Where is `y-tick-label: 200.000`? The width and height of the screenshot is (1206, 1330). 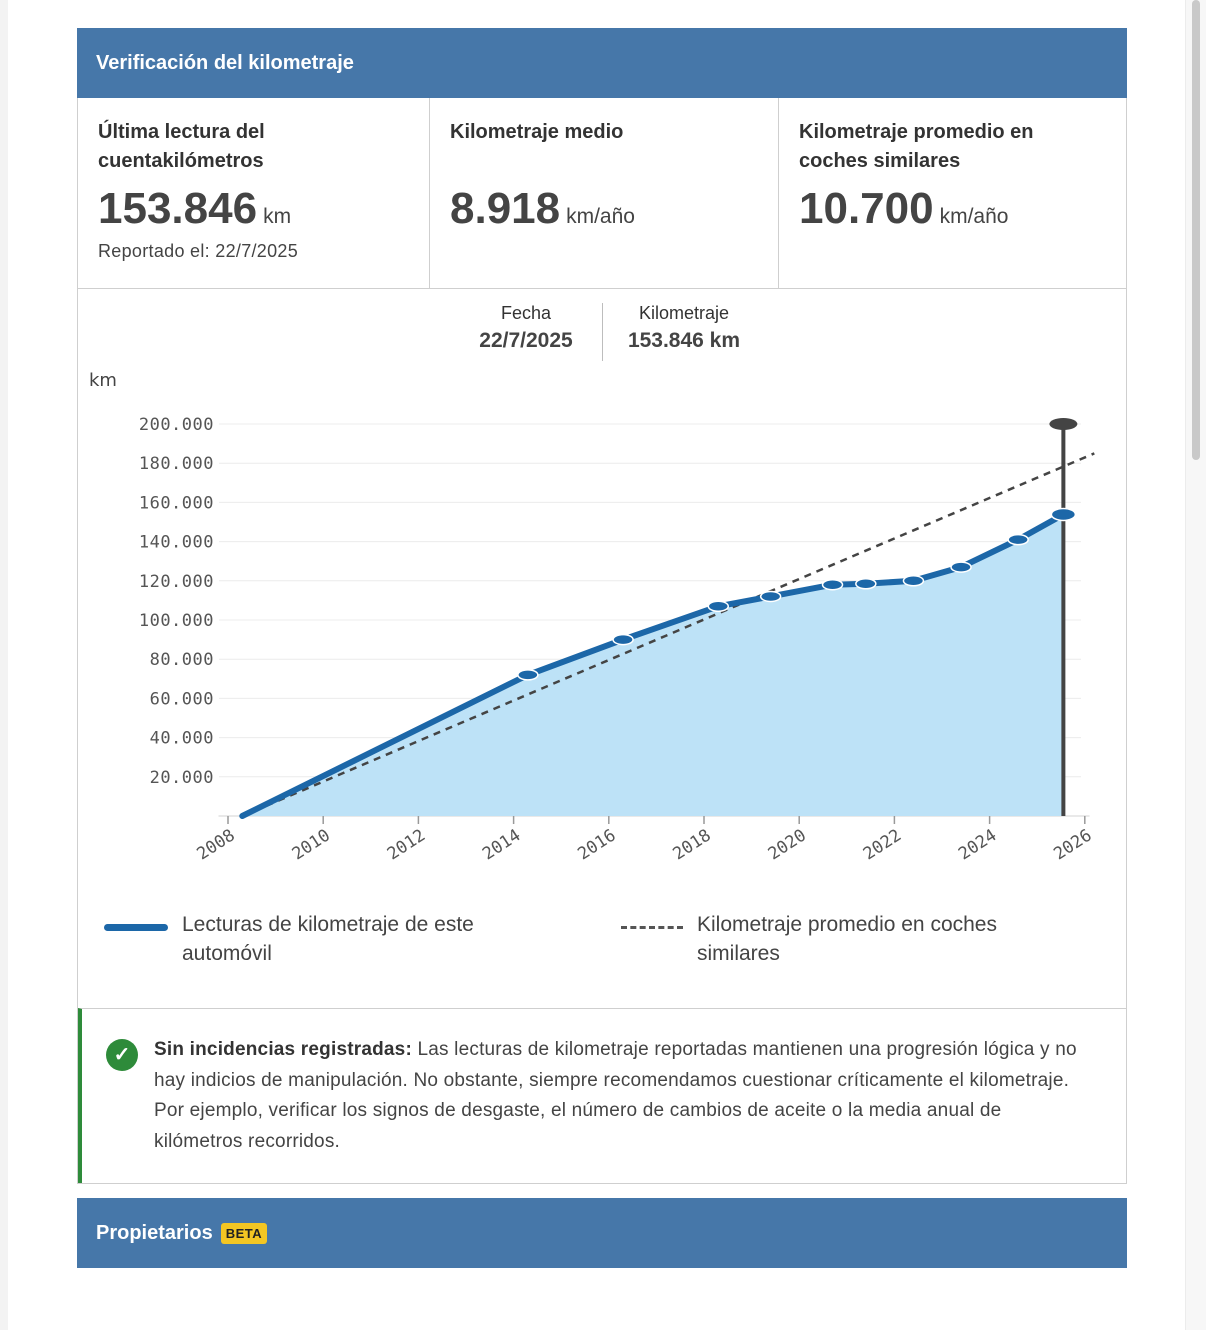 y-tick-label: 200.000 is located at coordinates (176, 425).